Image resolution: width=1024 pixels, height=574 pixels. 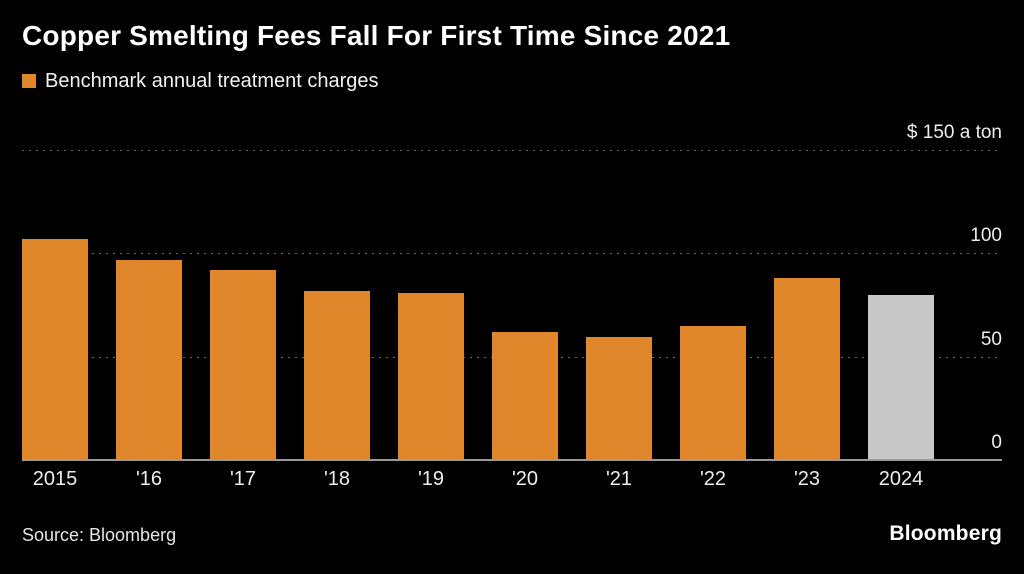 I want to click on bloomberg-logo: Bloomberg, so click(x=945, y=533).